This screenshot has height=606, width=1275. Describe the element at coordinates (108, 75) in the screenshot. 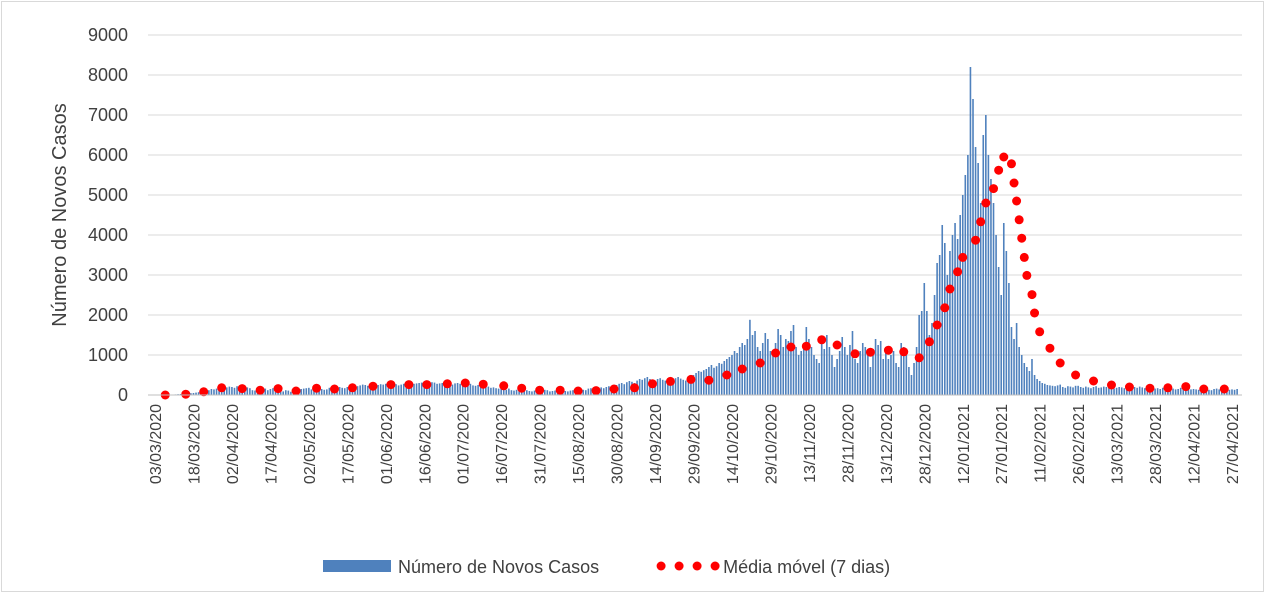

I see `y-tick-label: 8000` at that location.